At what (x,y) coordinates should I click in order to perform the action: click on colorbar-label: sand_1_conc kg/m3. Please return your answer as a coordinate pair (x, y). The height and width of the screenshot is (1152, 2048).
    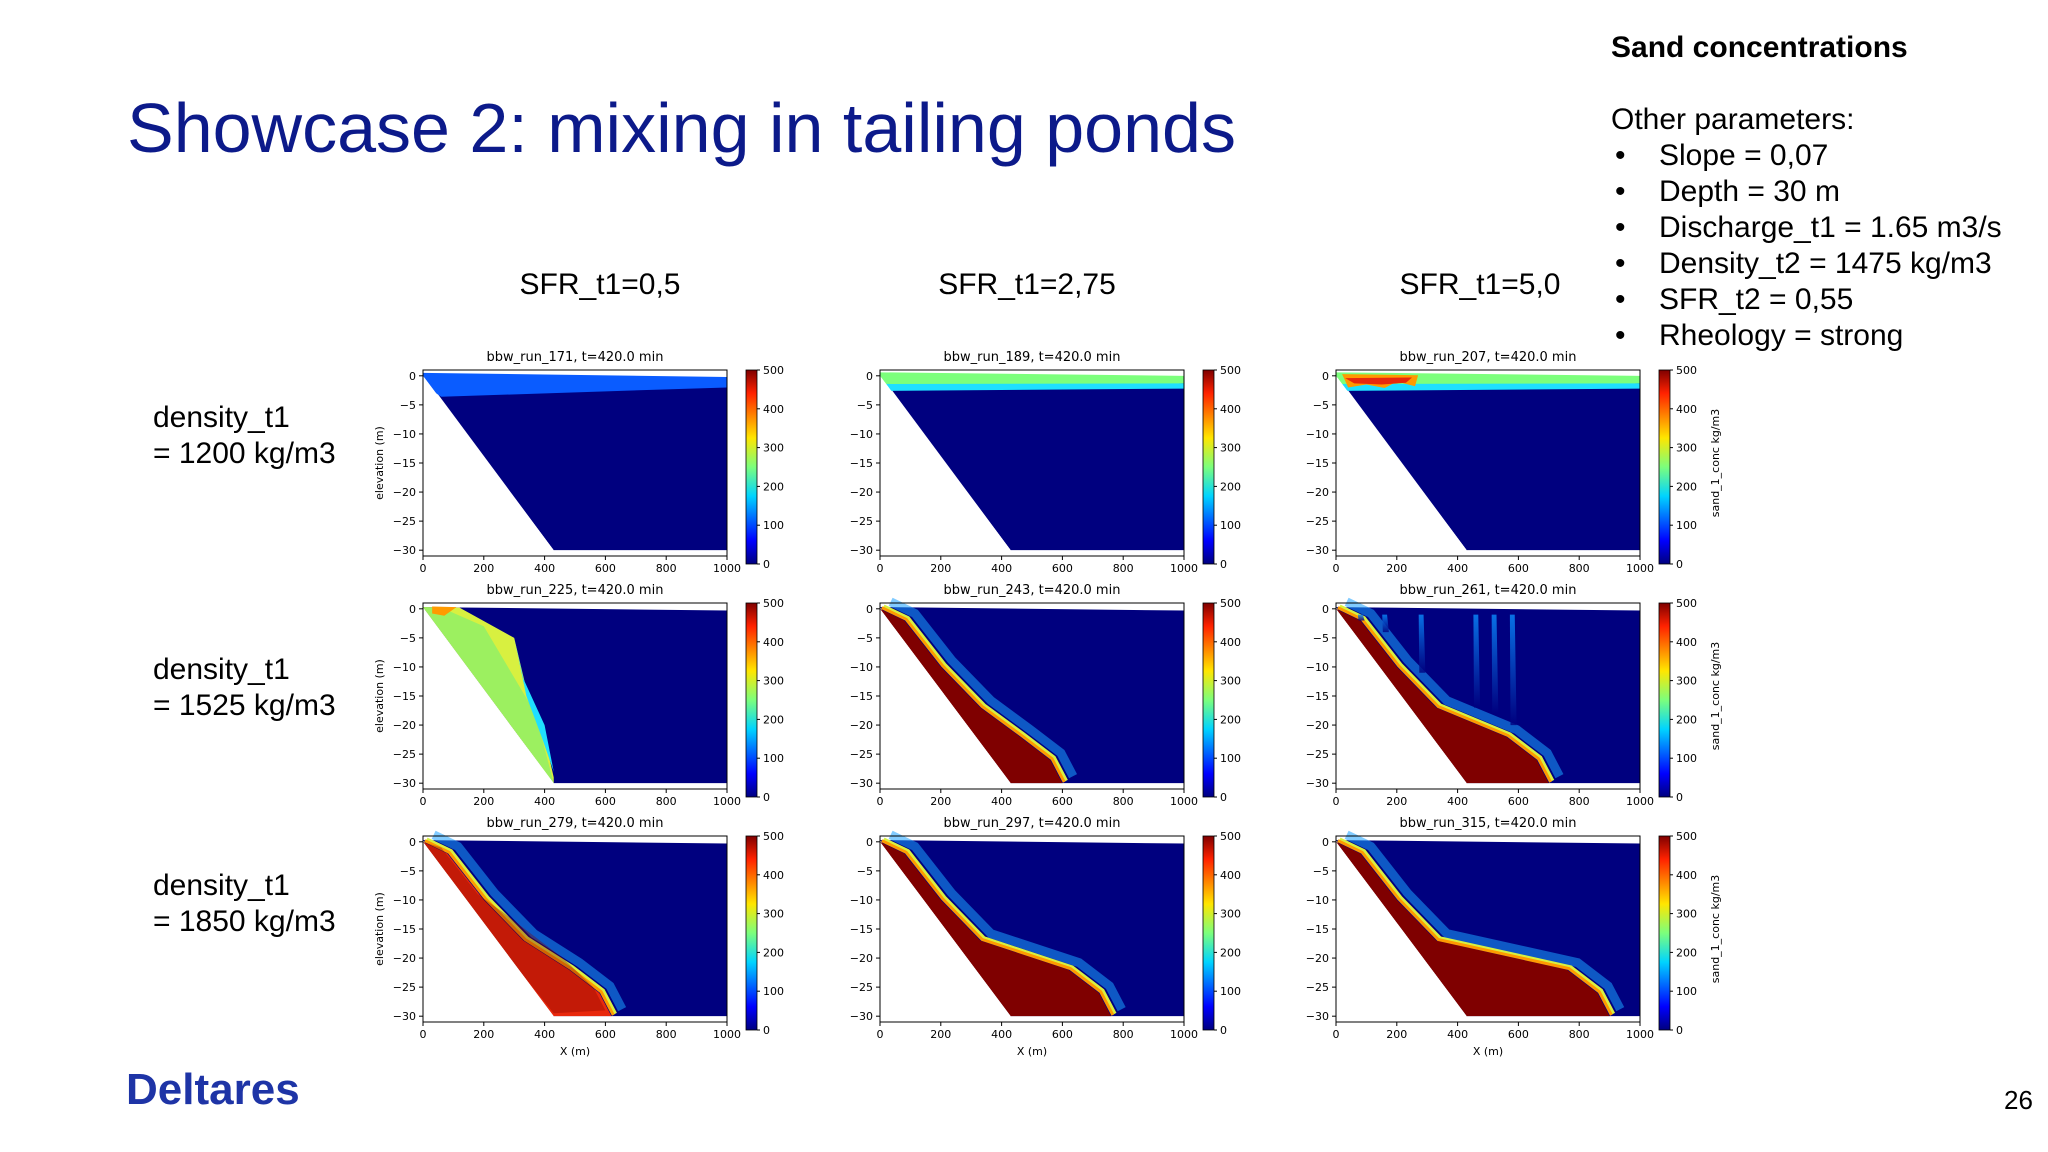
    Looking at the image, I should click on (1715, 929).